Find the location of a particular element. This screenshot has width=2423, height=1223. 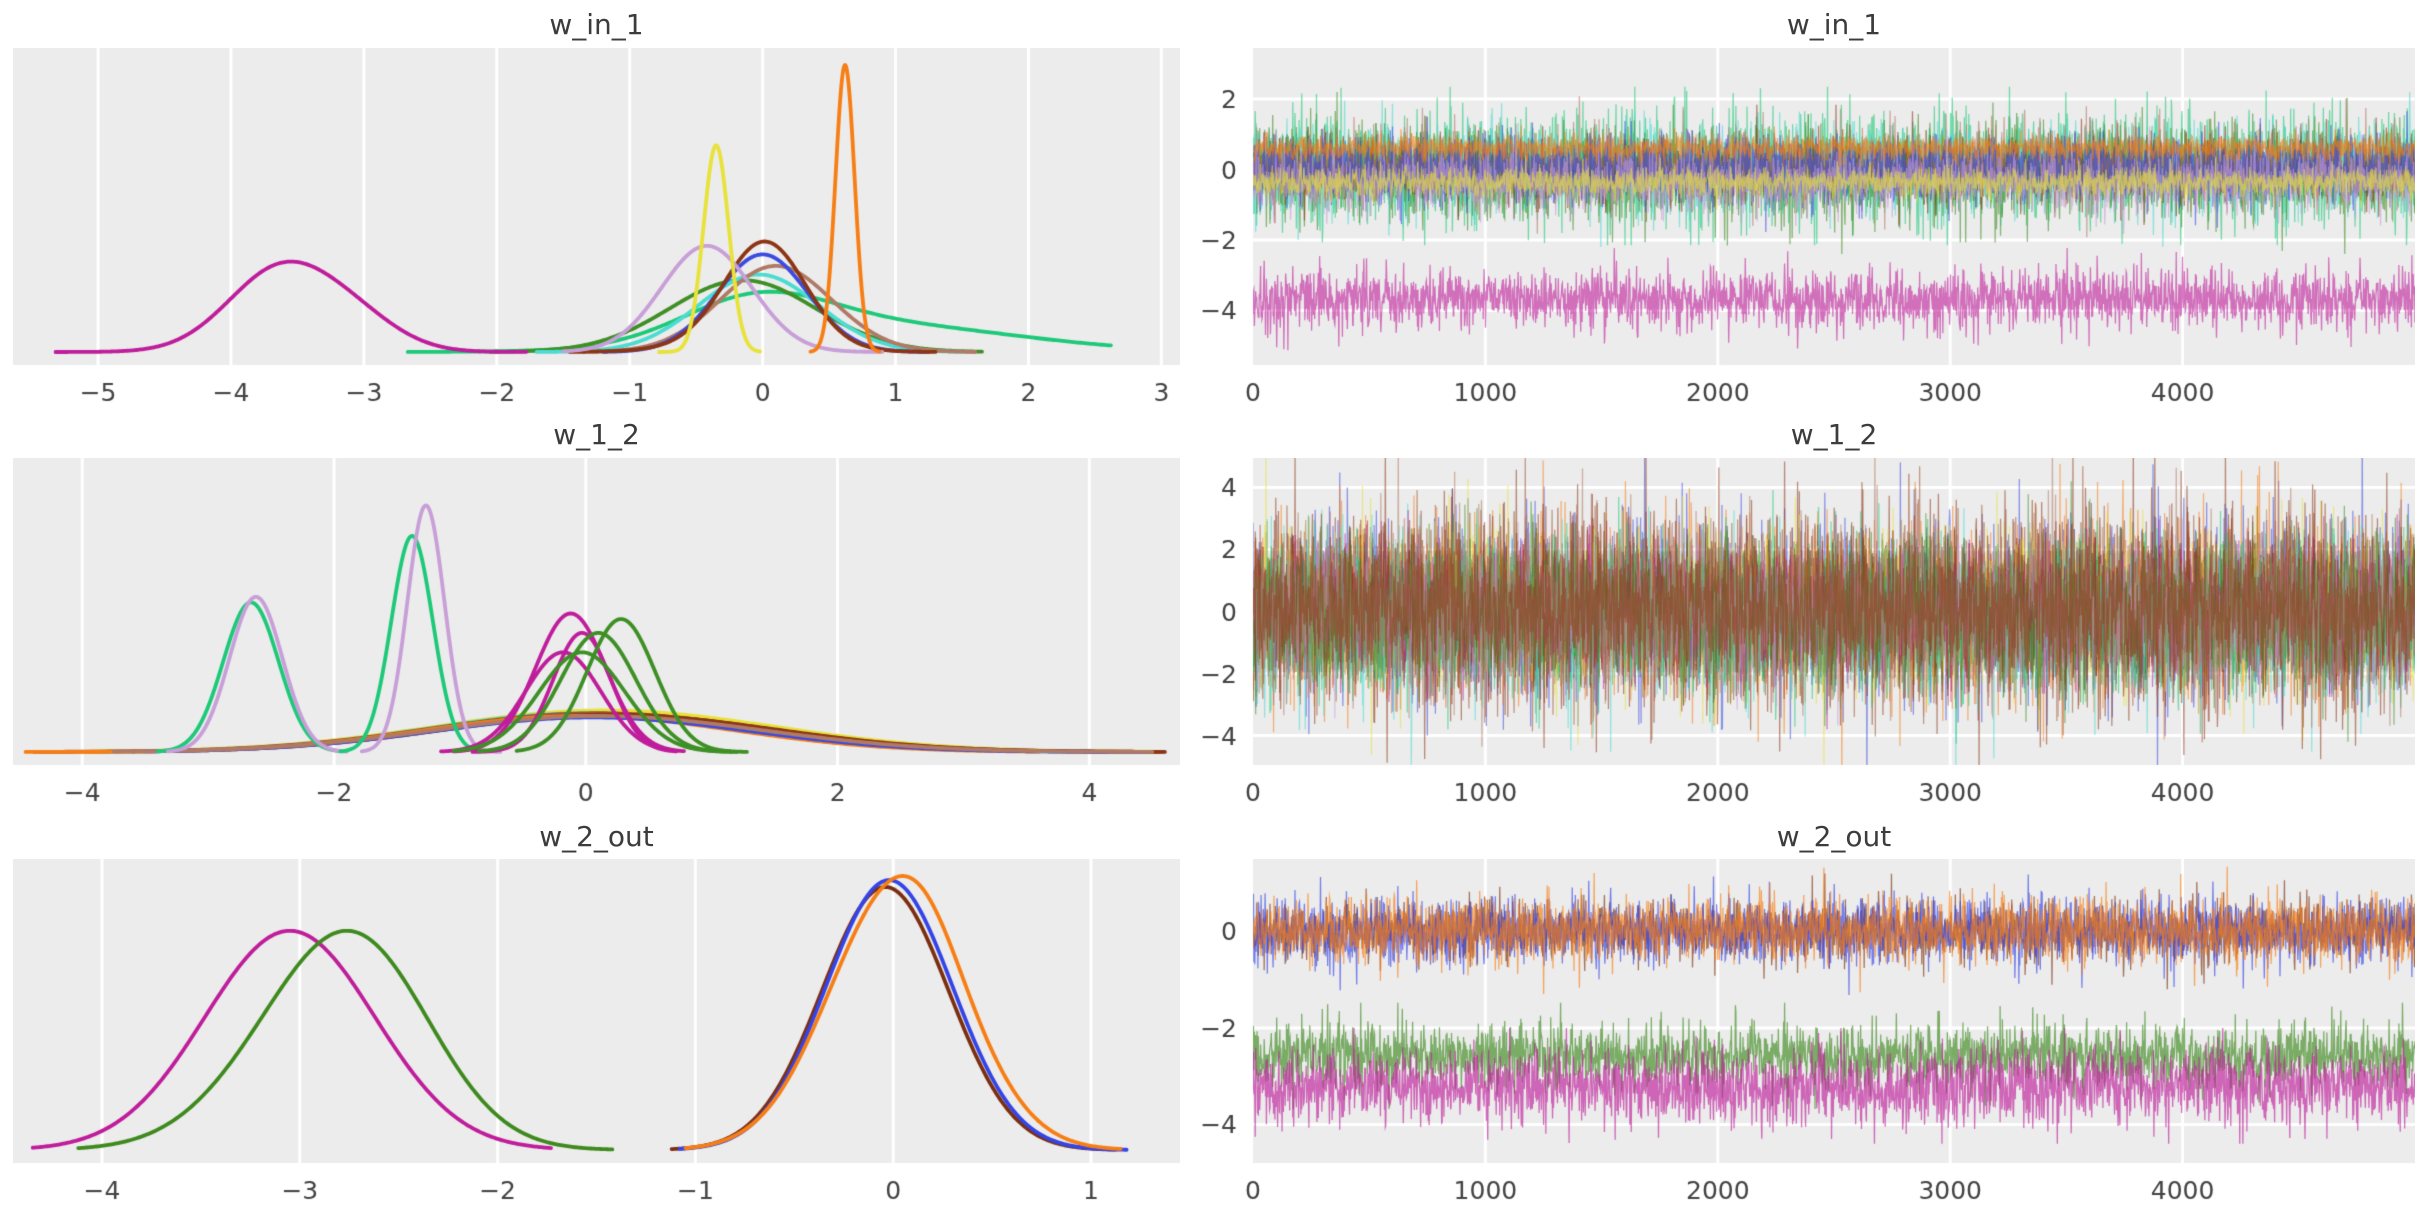

kde-plot-w-2-out is located at coordinates (596, 1034).